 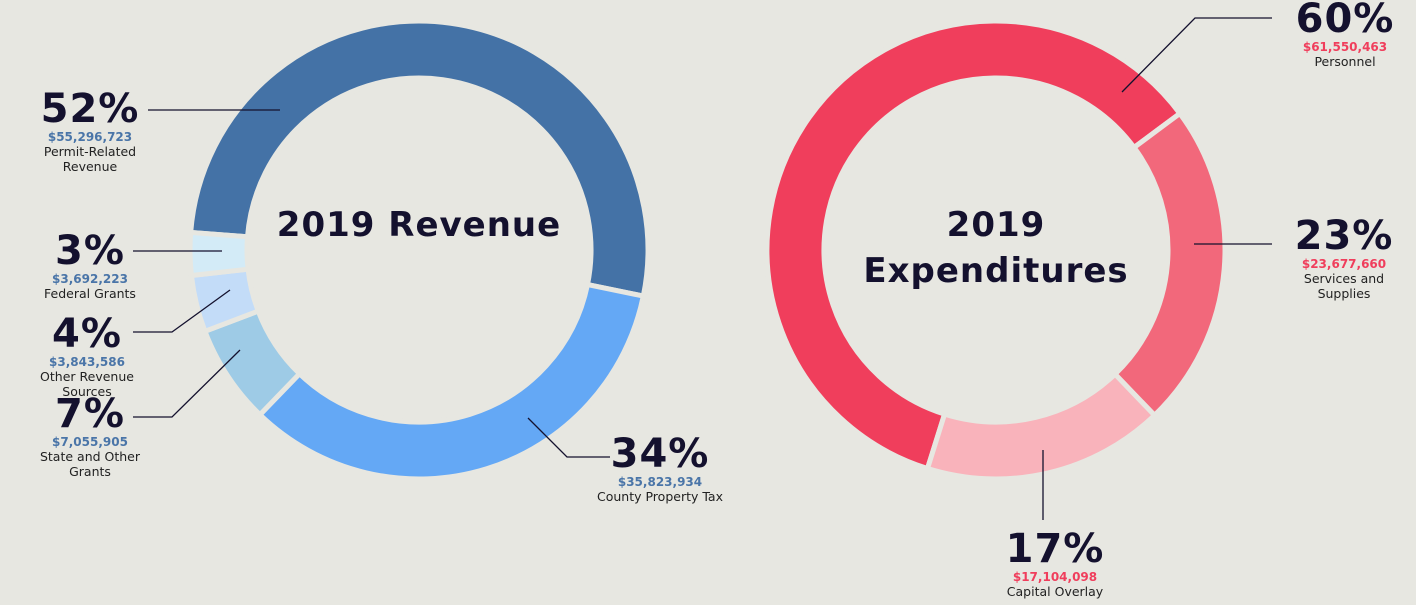 I want to click on center-title: 2019 Revenue, so click(x=419, y=225).